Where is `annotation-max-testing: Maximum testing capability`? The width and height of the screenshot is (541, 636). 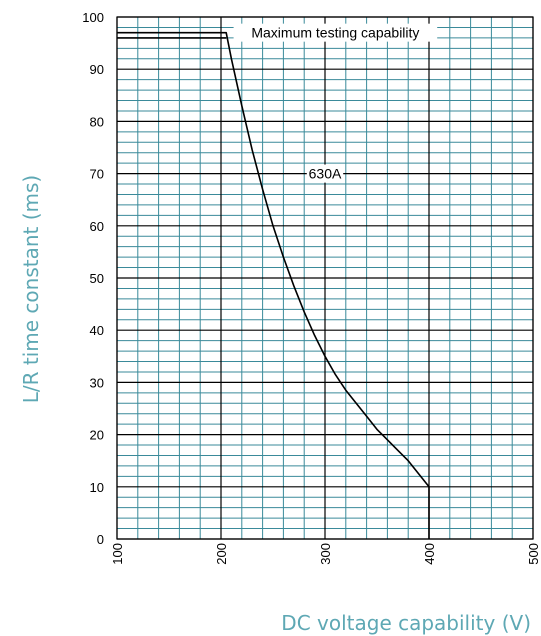 annotation-max-testing: Maximum testing capability is located at coordinates (335, 33).